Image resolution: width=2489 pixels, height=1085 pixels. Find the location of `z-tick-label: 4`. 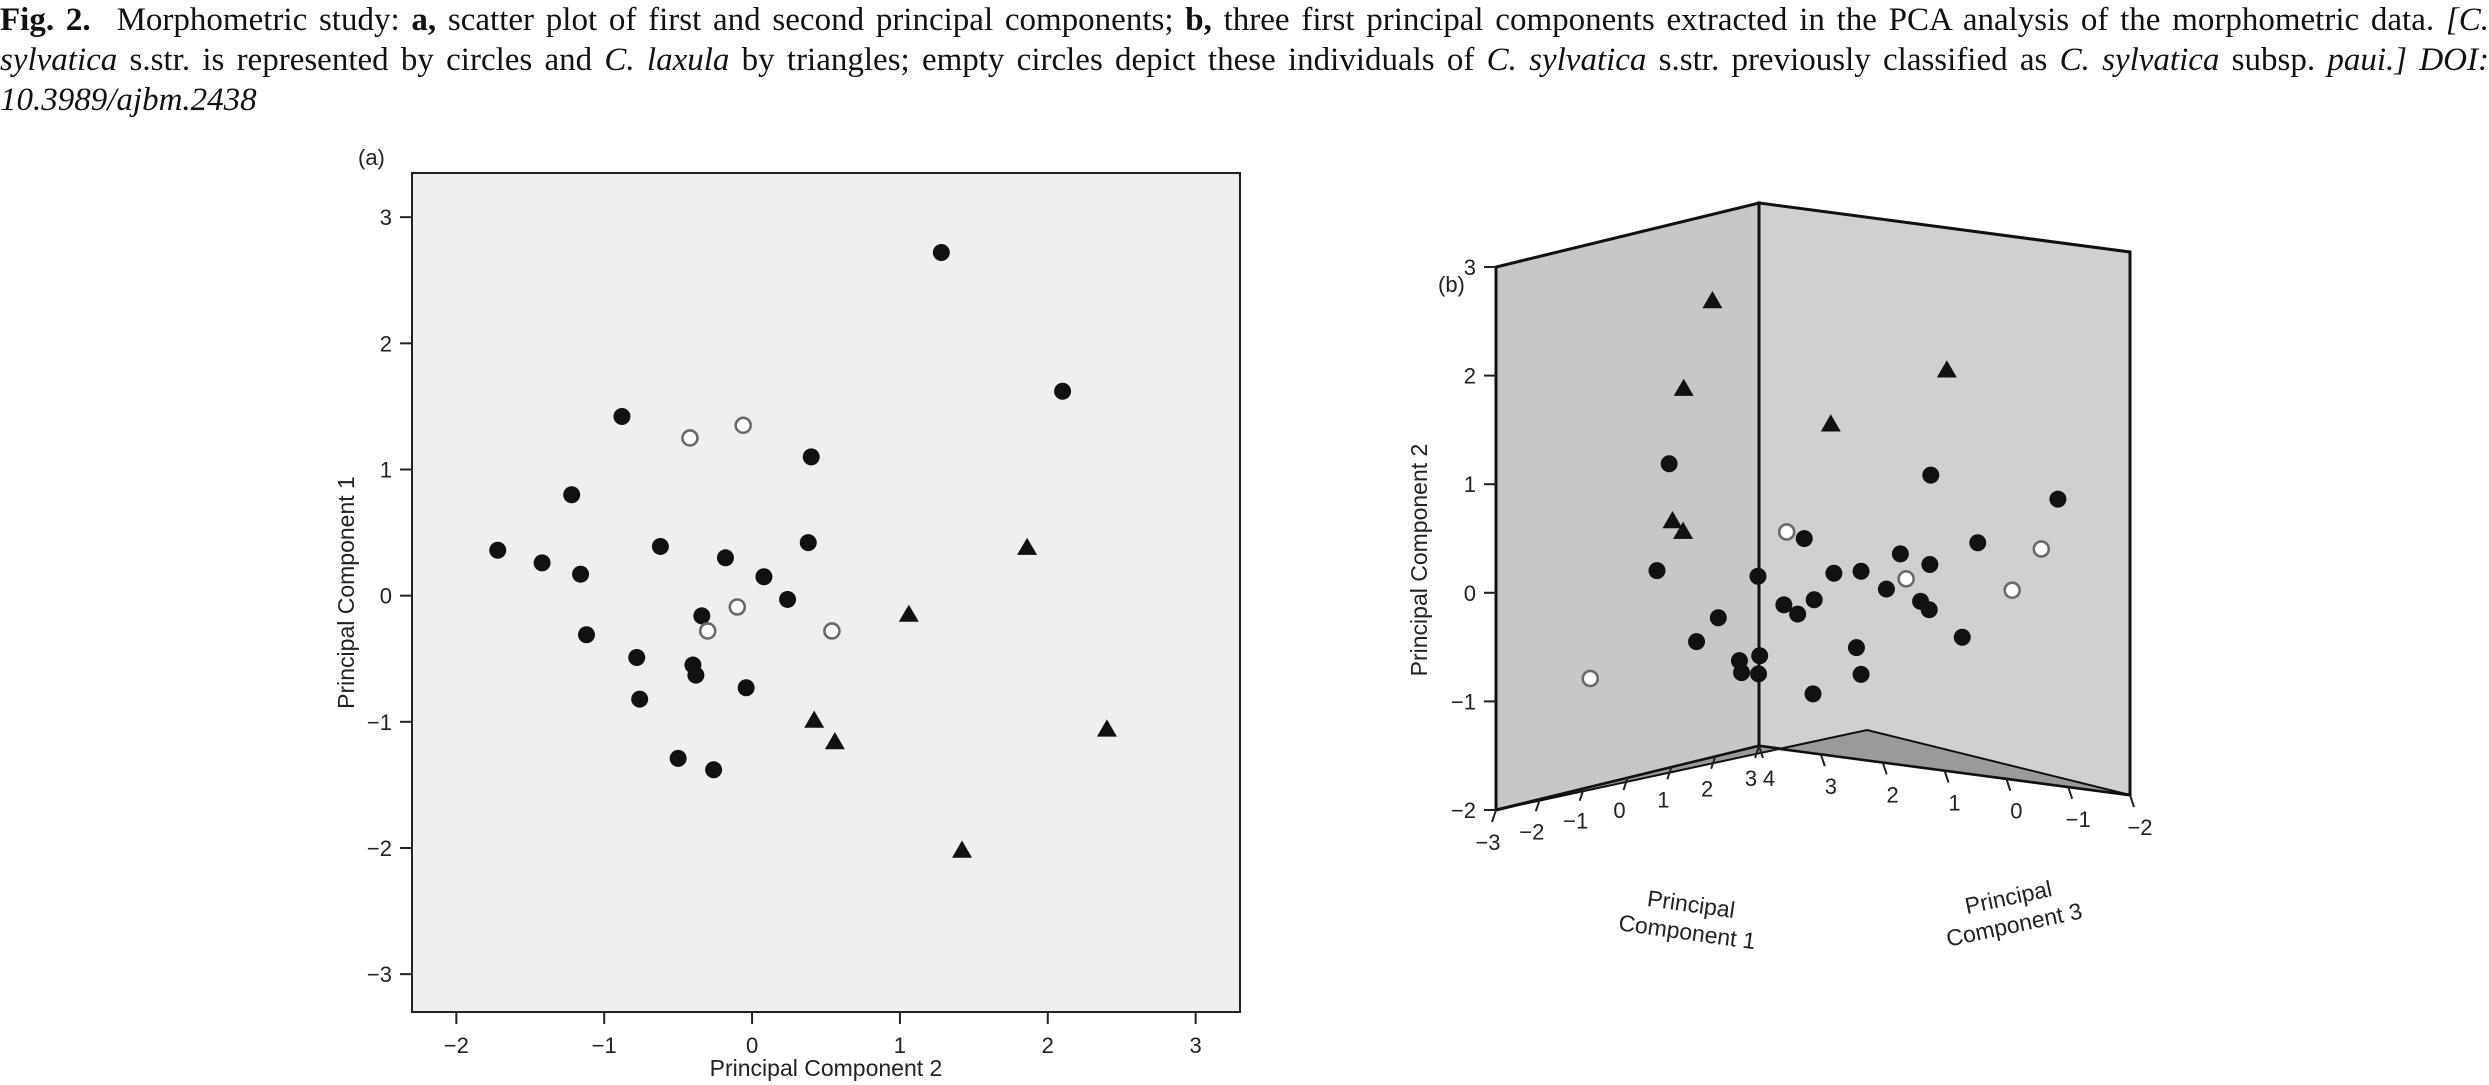

z-tick-label: 4 is located at coordinates (1769, 778).